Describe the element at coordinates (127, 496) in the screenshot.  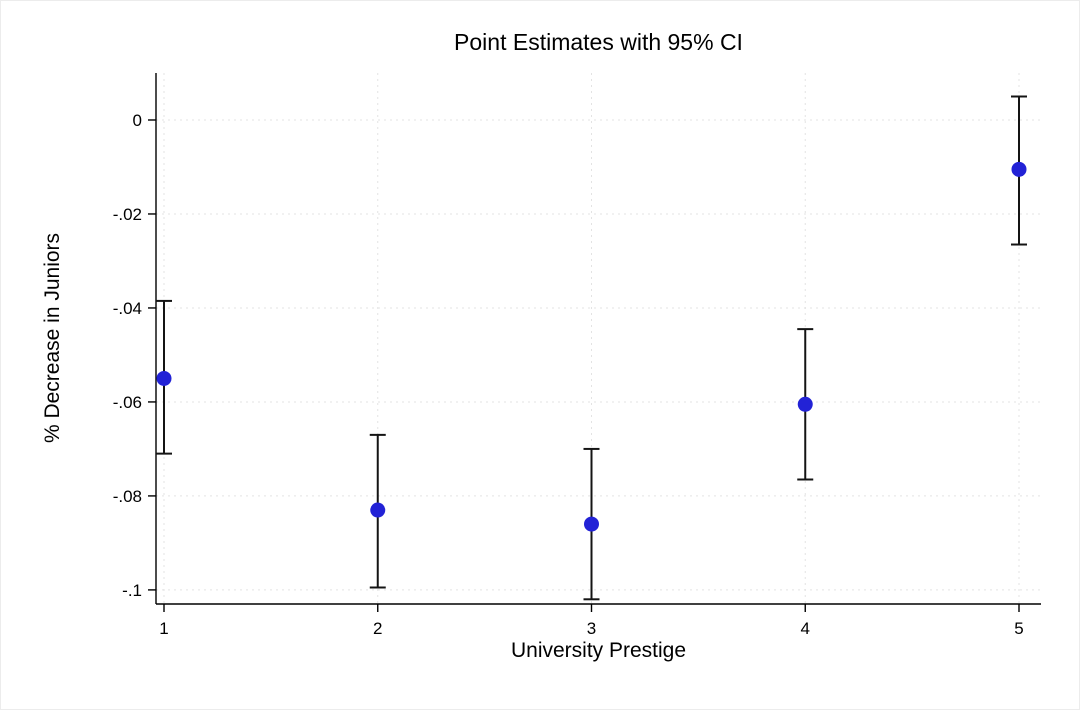
I see `y-tick-label: -.08` at that location.